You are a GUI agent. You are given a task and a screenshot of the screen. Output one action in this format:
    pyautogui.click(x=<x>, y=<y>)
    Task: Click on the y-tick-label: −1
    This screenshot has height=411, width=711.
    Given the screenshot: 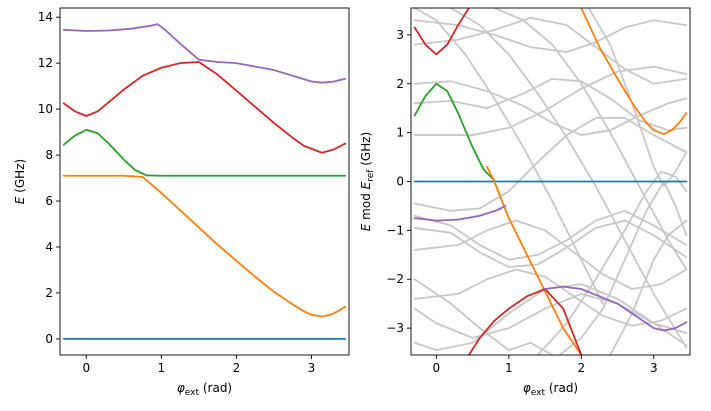 What is the action you would take?
    pyautogui.click(x=395, y=230)
    